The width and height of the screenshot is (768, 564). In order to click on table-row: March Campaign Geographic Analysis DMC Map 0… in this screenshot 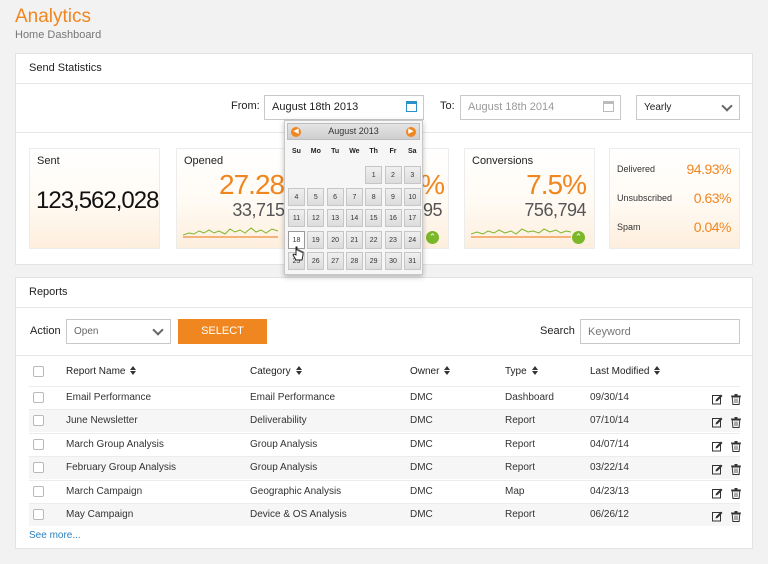, I will do `click(385, 491)`.